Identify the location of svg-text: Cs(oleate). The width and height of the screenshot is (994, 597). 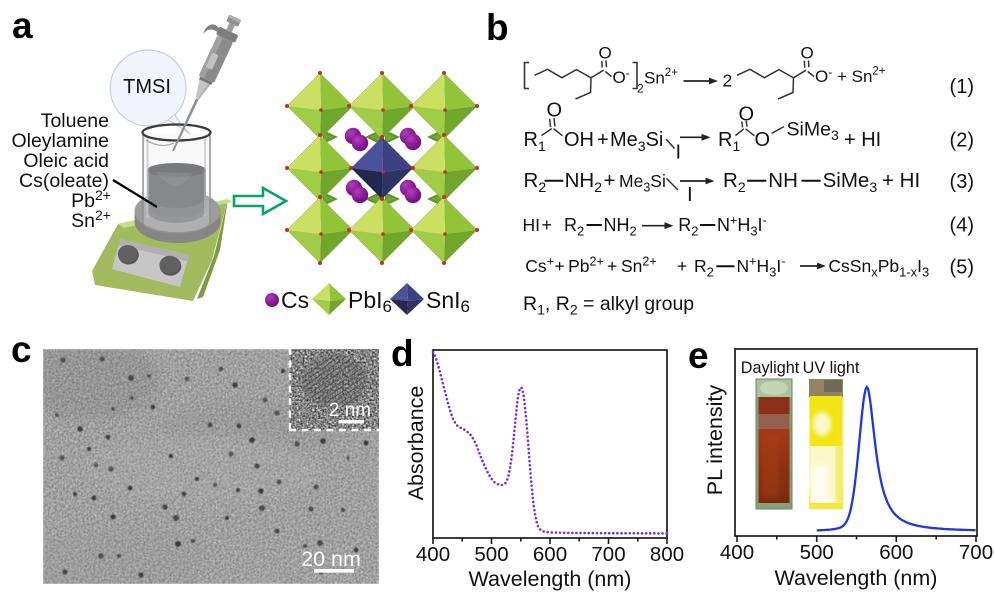
(64, 181).